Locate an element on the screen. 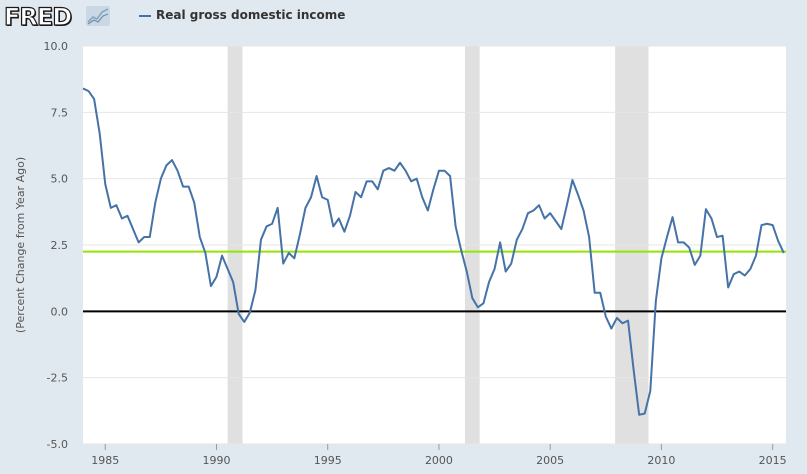 The width and height of the screenshot is (807, 474). x-tick-label: 2005 is located at coordinates (550, 460).